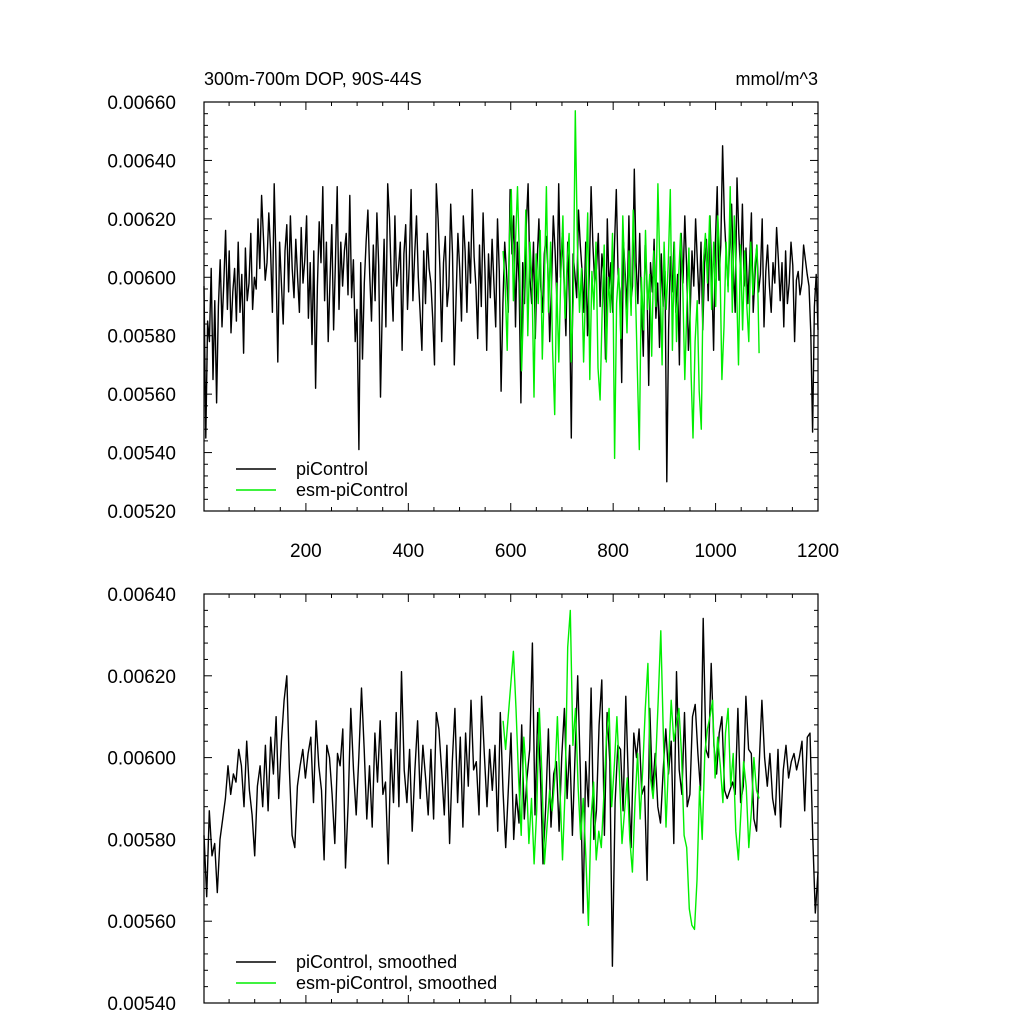  What do you see at coordinates (777, 79) in the screenshot?
I see `top-panel-units: mmol/m^3` at bounding box center [777, 79].